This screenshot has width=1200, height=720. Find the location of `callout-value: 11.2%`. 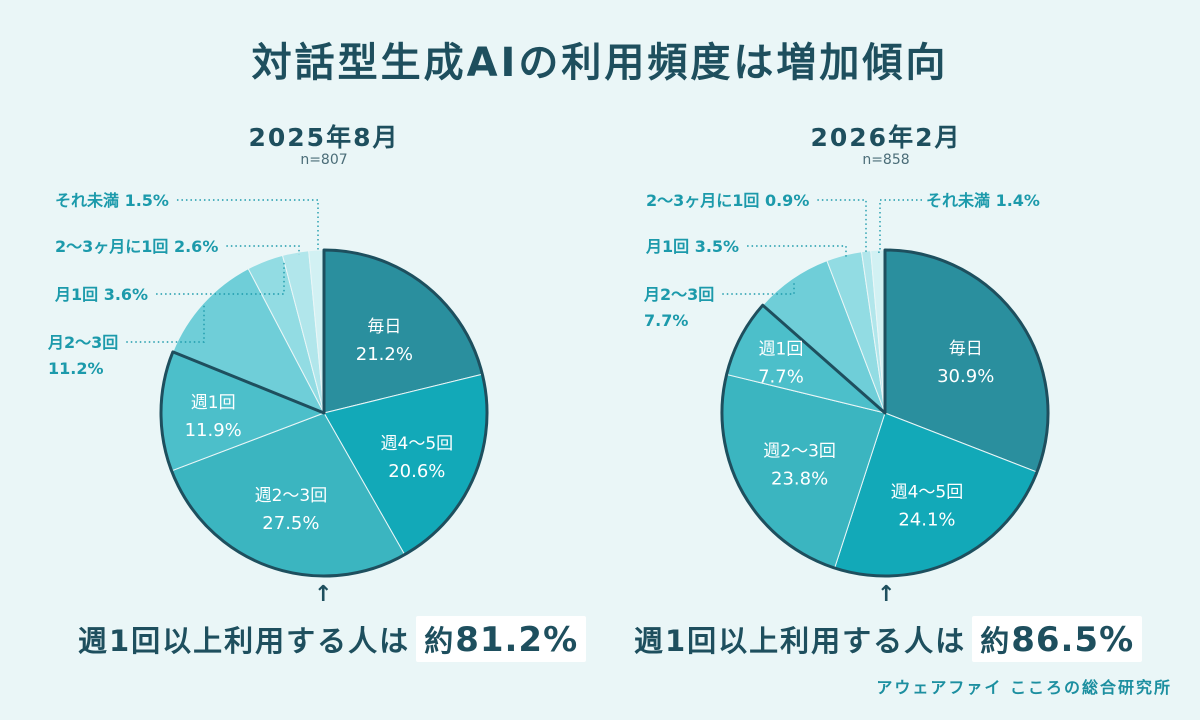

callout-value: 11.2% is located at coordinates (76, 368).